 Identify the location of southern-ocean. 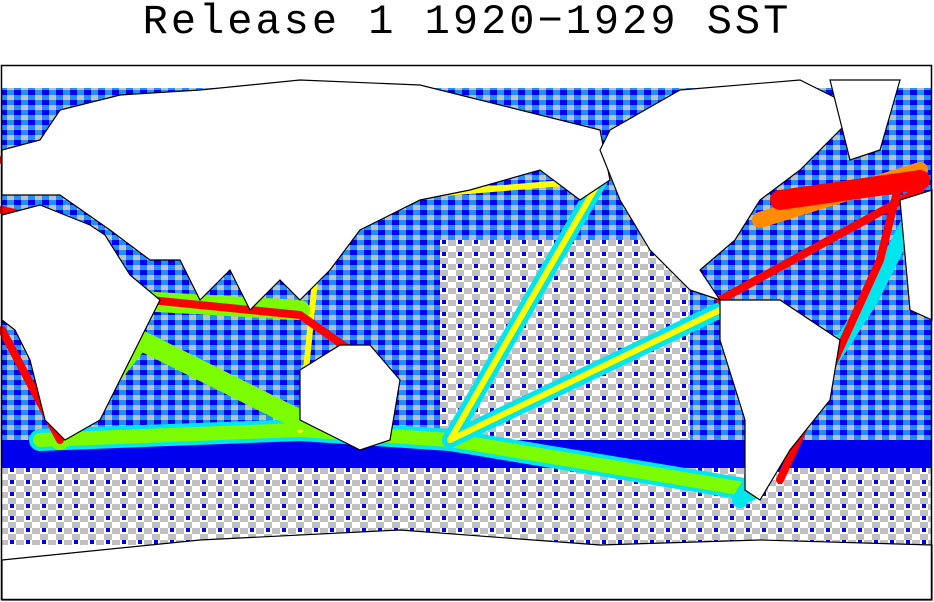
(467, 505).